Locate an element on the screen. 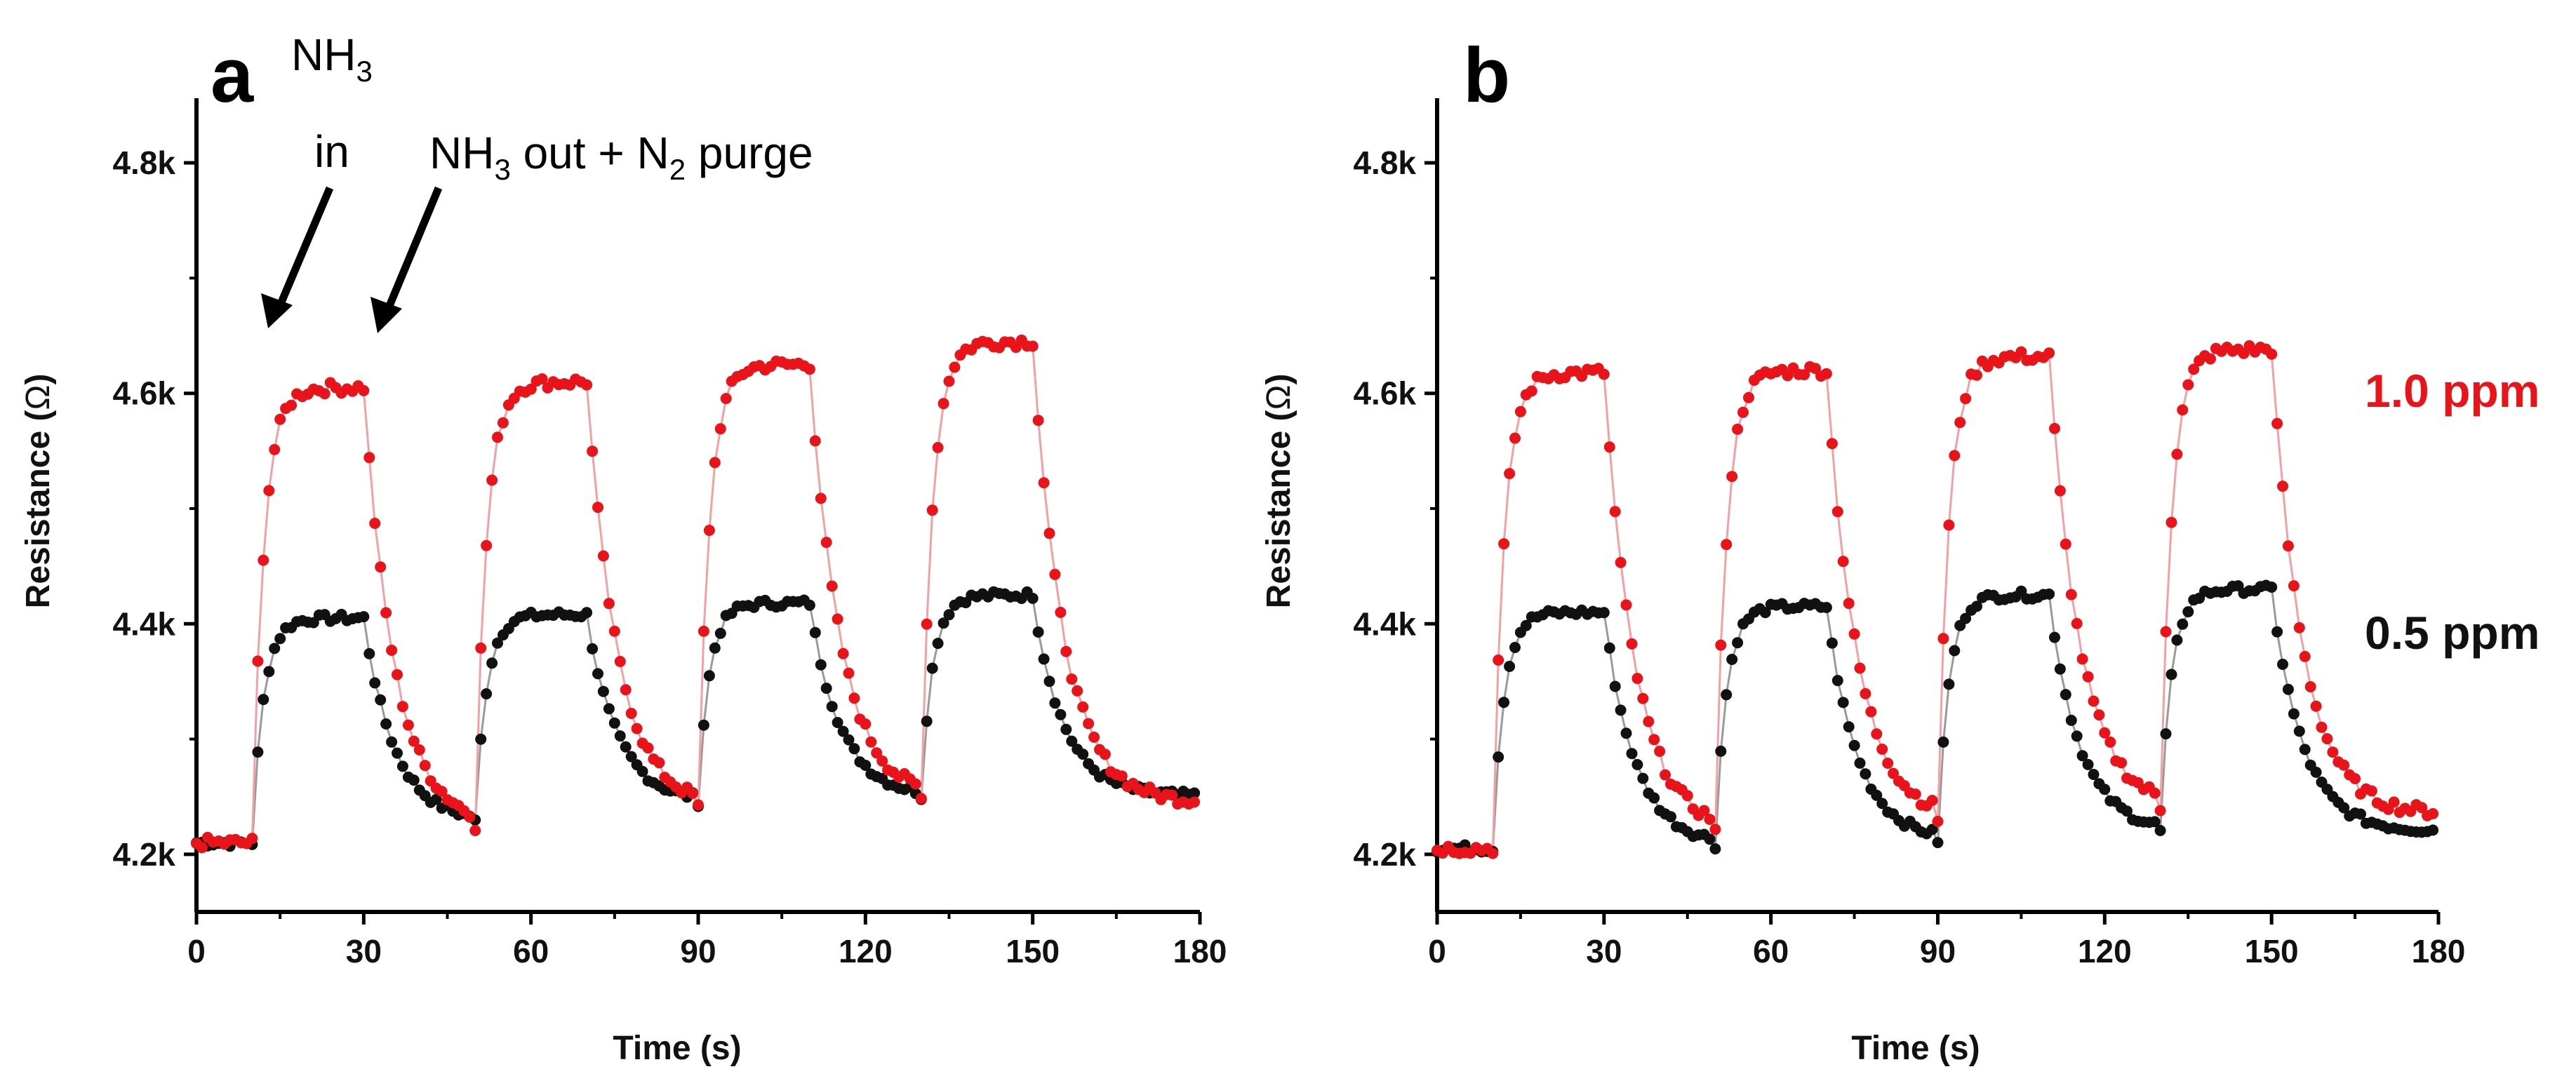  annotation-in: in is located at coordinates (331, 151).